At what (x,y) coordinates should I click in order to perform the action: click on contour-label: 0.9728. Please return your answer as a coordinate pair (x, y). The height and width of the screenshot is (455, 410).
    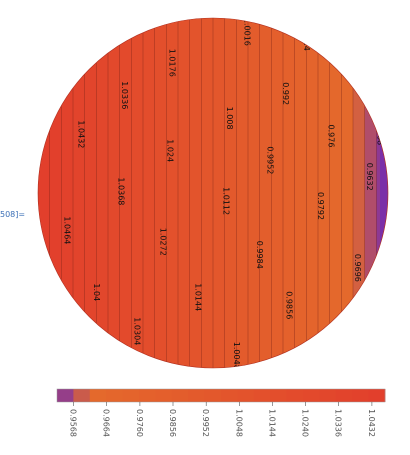
    Looking at the image, I should click on (334, 379).